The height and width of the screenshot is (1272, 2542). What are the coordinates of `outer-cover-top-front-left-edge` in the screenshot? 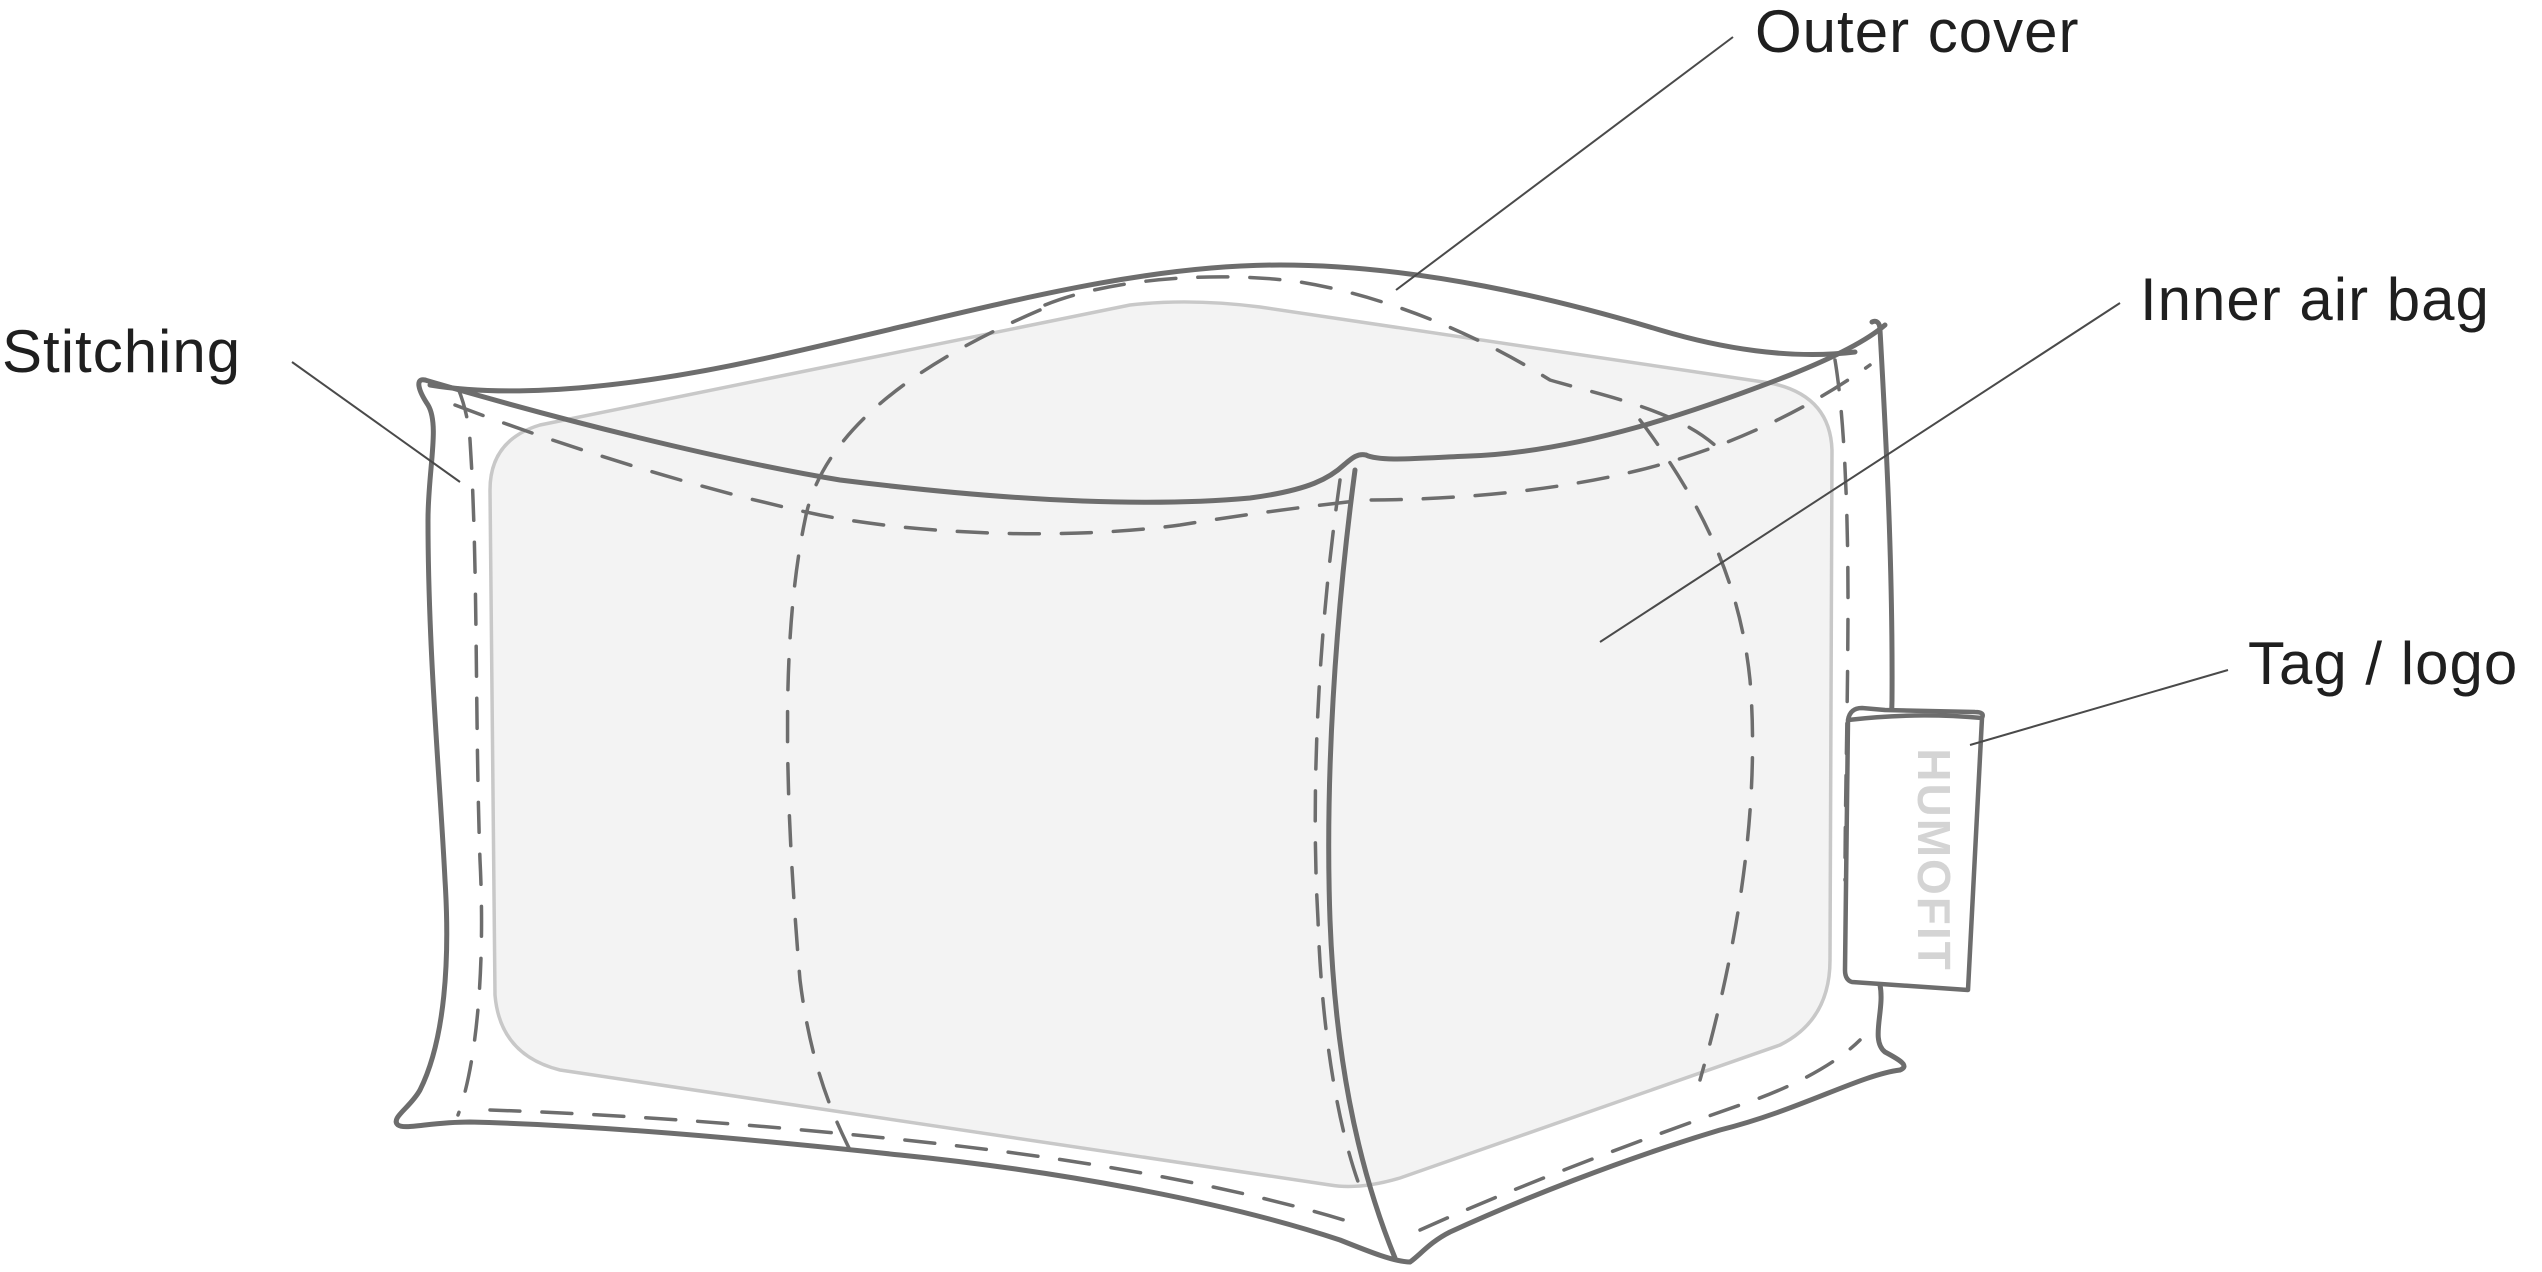 It's located at (895, 441).